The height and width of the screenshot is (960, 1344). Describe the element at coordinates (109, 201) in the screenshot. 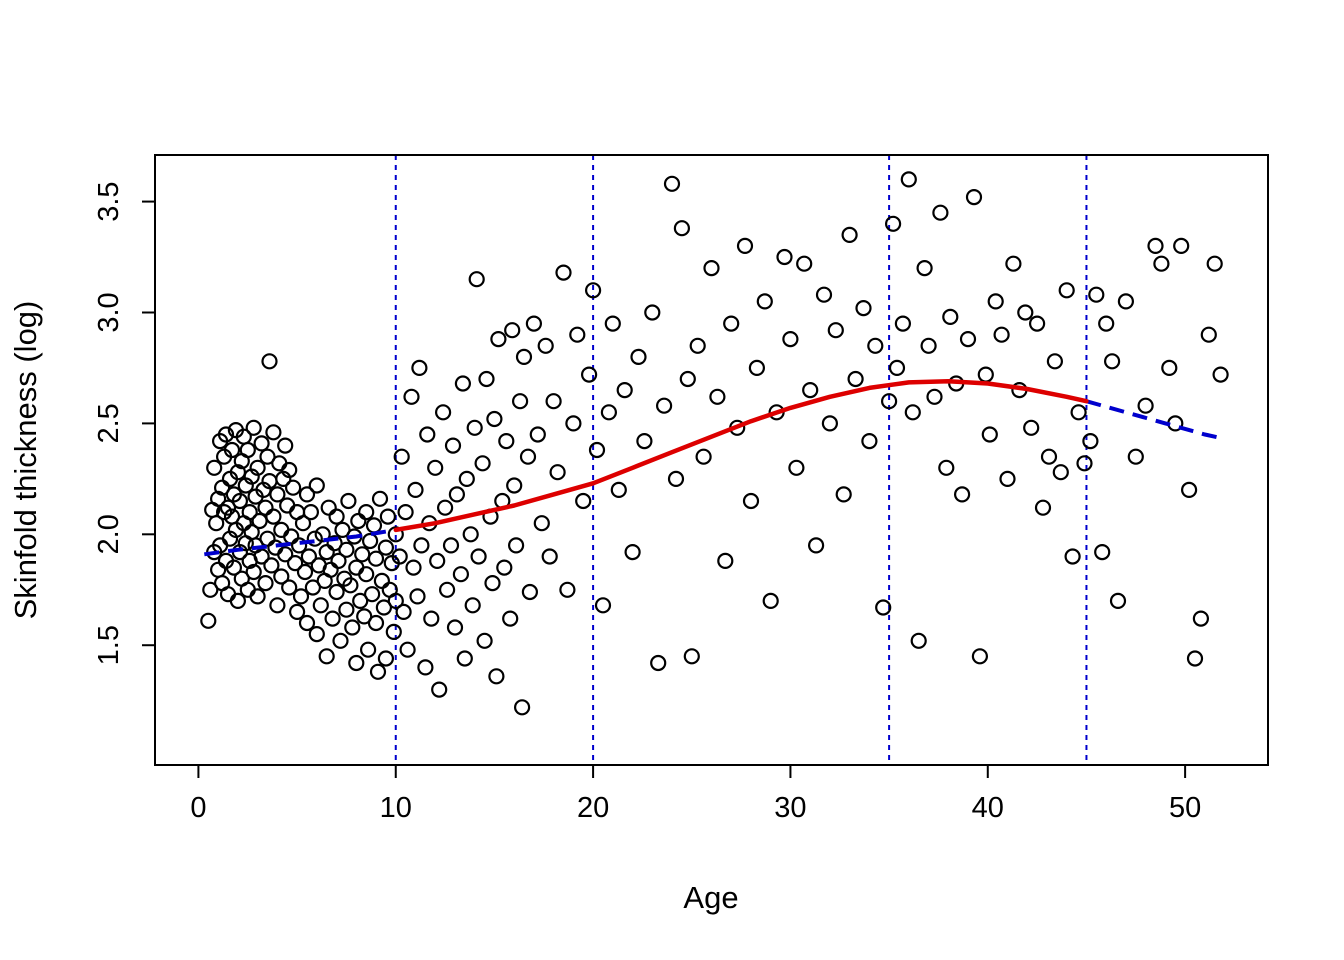

I see `y-tick-label: 3.5` at that location.